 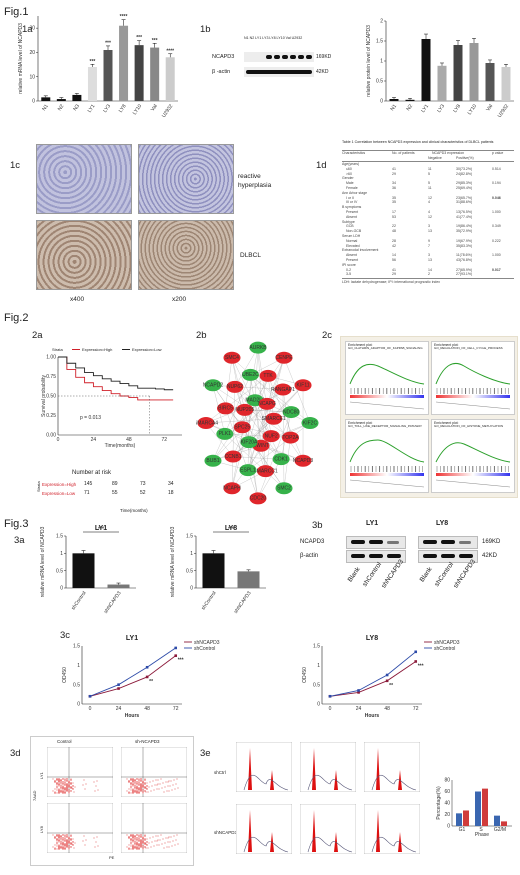 What do you see at coordinates (462, 830) in the screenshot?
I see `x-tick-label: G1` at bounding box center [462, 830].